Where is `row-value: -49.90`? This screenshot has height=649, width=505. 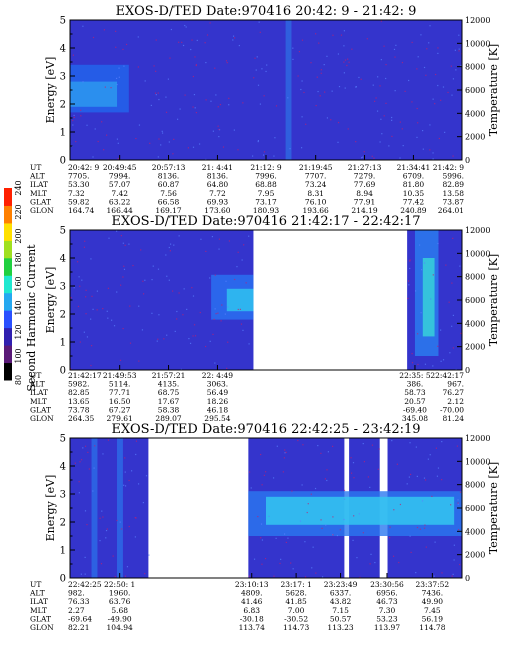
row-value: -49.90 is located at coordinates (120, 618).